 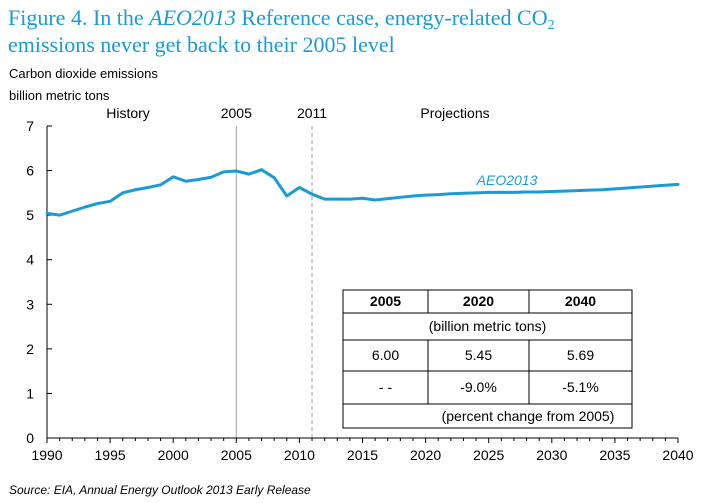 What do you see at coordinates (580, 387) in the screenshot?
I see `table-change-cell: -5.1%` at bounding box center [580, 387].